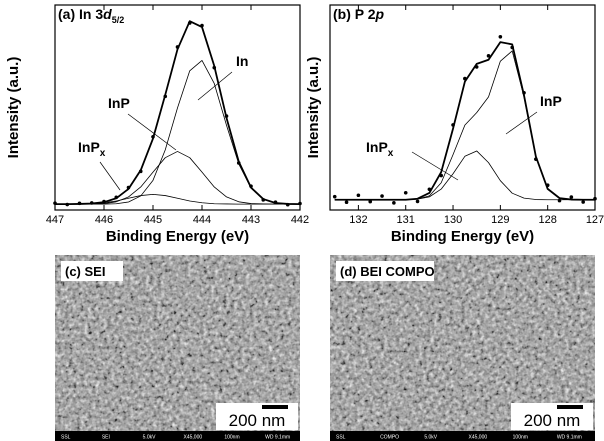  Describe the element at coordinates (85, 271) in the screenshot. I see `image-label: (c) SEI` at that location.